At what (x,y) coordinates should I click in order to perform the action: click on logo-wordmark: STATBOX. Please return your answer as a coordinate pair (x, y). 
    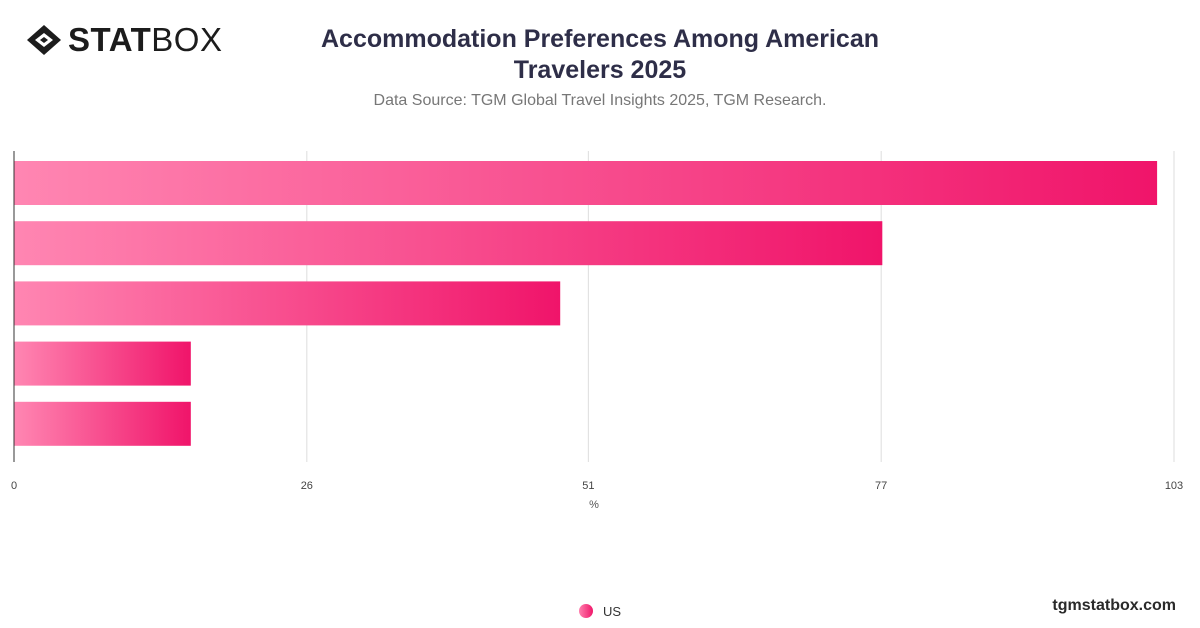
    Looking at the image, I should click on (145, 40).